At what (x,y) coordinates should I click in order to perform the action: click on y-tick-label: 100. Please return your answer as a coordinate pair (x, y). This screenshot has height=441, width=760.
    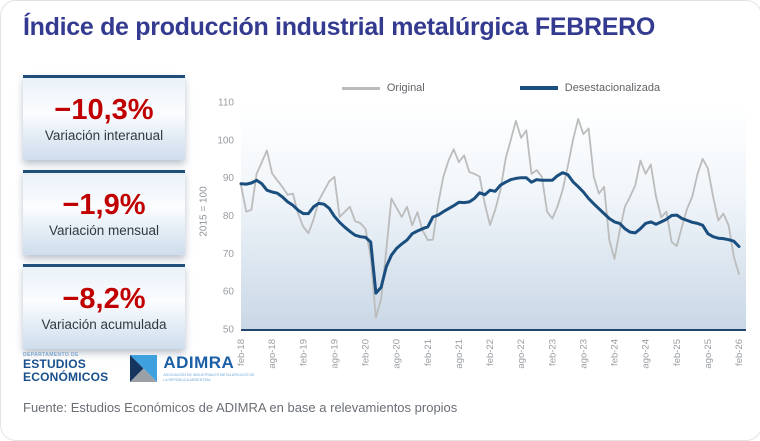
    Looking at the image, I should click on (225, 140).